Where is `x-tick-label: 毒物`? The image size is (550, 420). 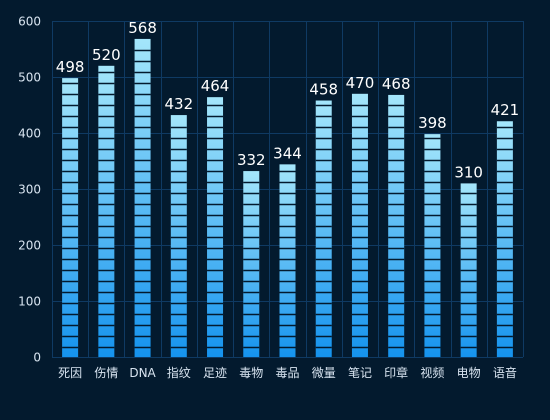 x-tick-label: 毒物 is located at coordinates (251, 373).